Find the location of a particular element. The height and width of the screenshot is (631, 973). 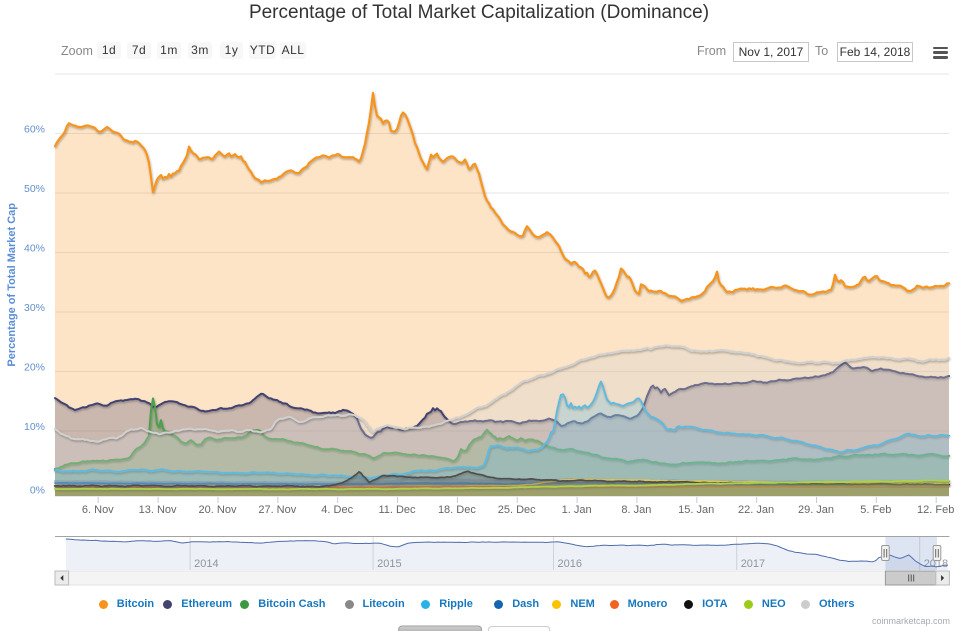

svg-text: Percentage of Total Market Cap is located at coordinates (12, 285).